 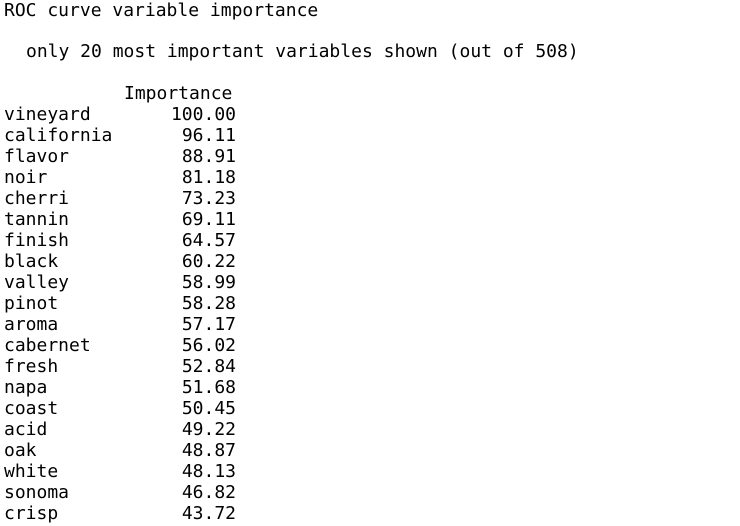 I want to click on importance-value: 96.11, so click(x=208, y=135).